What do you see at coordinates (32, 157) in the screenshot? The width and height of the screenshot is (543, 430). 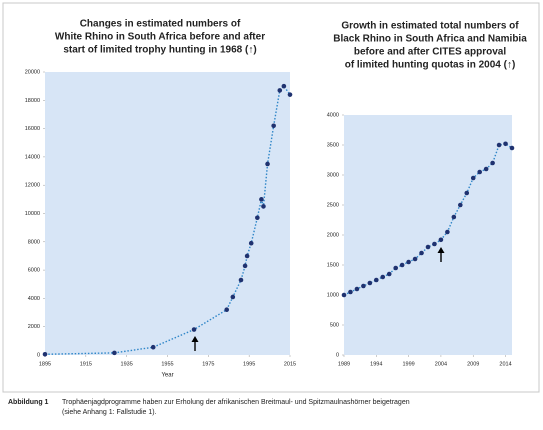 I see `y-tick-label: 14000` at bounding box center [32, 157].